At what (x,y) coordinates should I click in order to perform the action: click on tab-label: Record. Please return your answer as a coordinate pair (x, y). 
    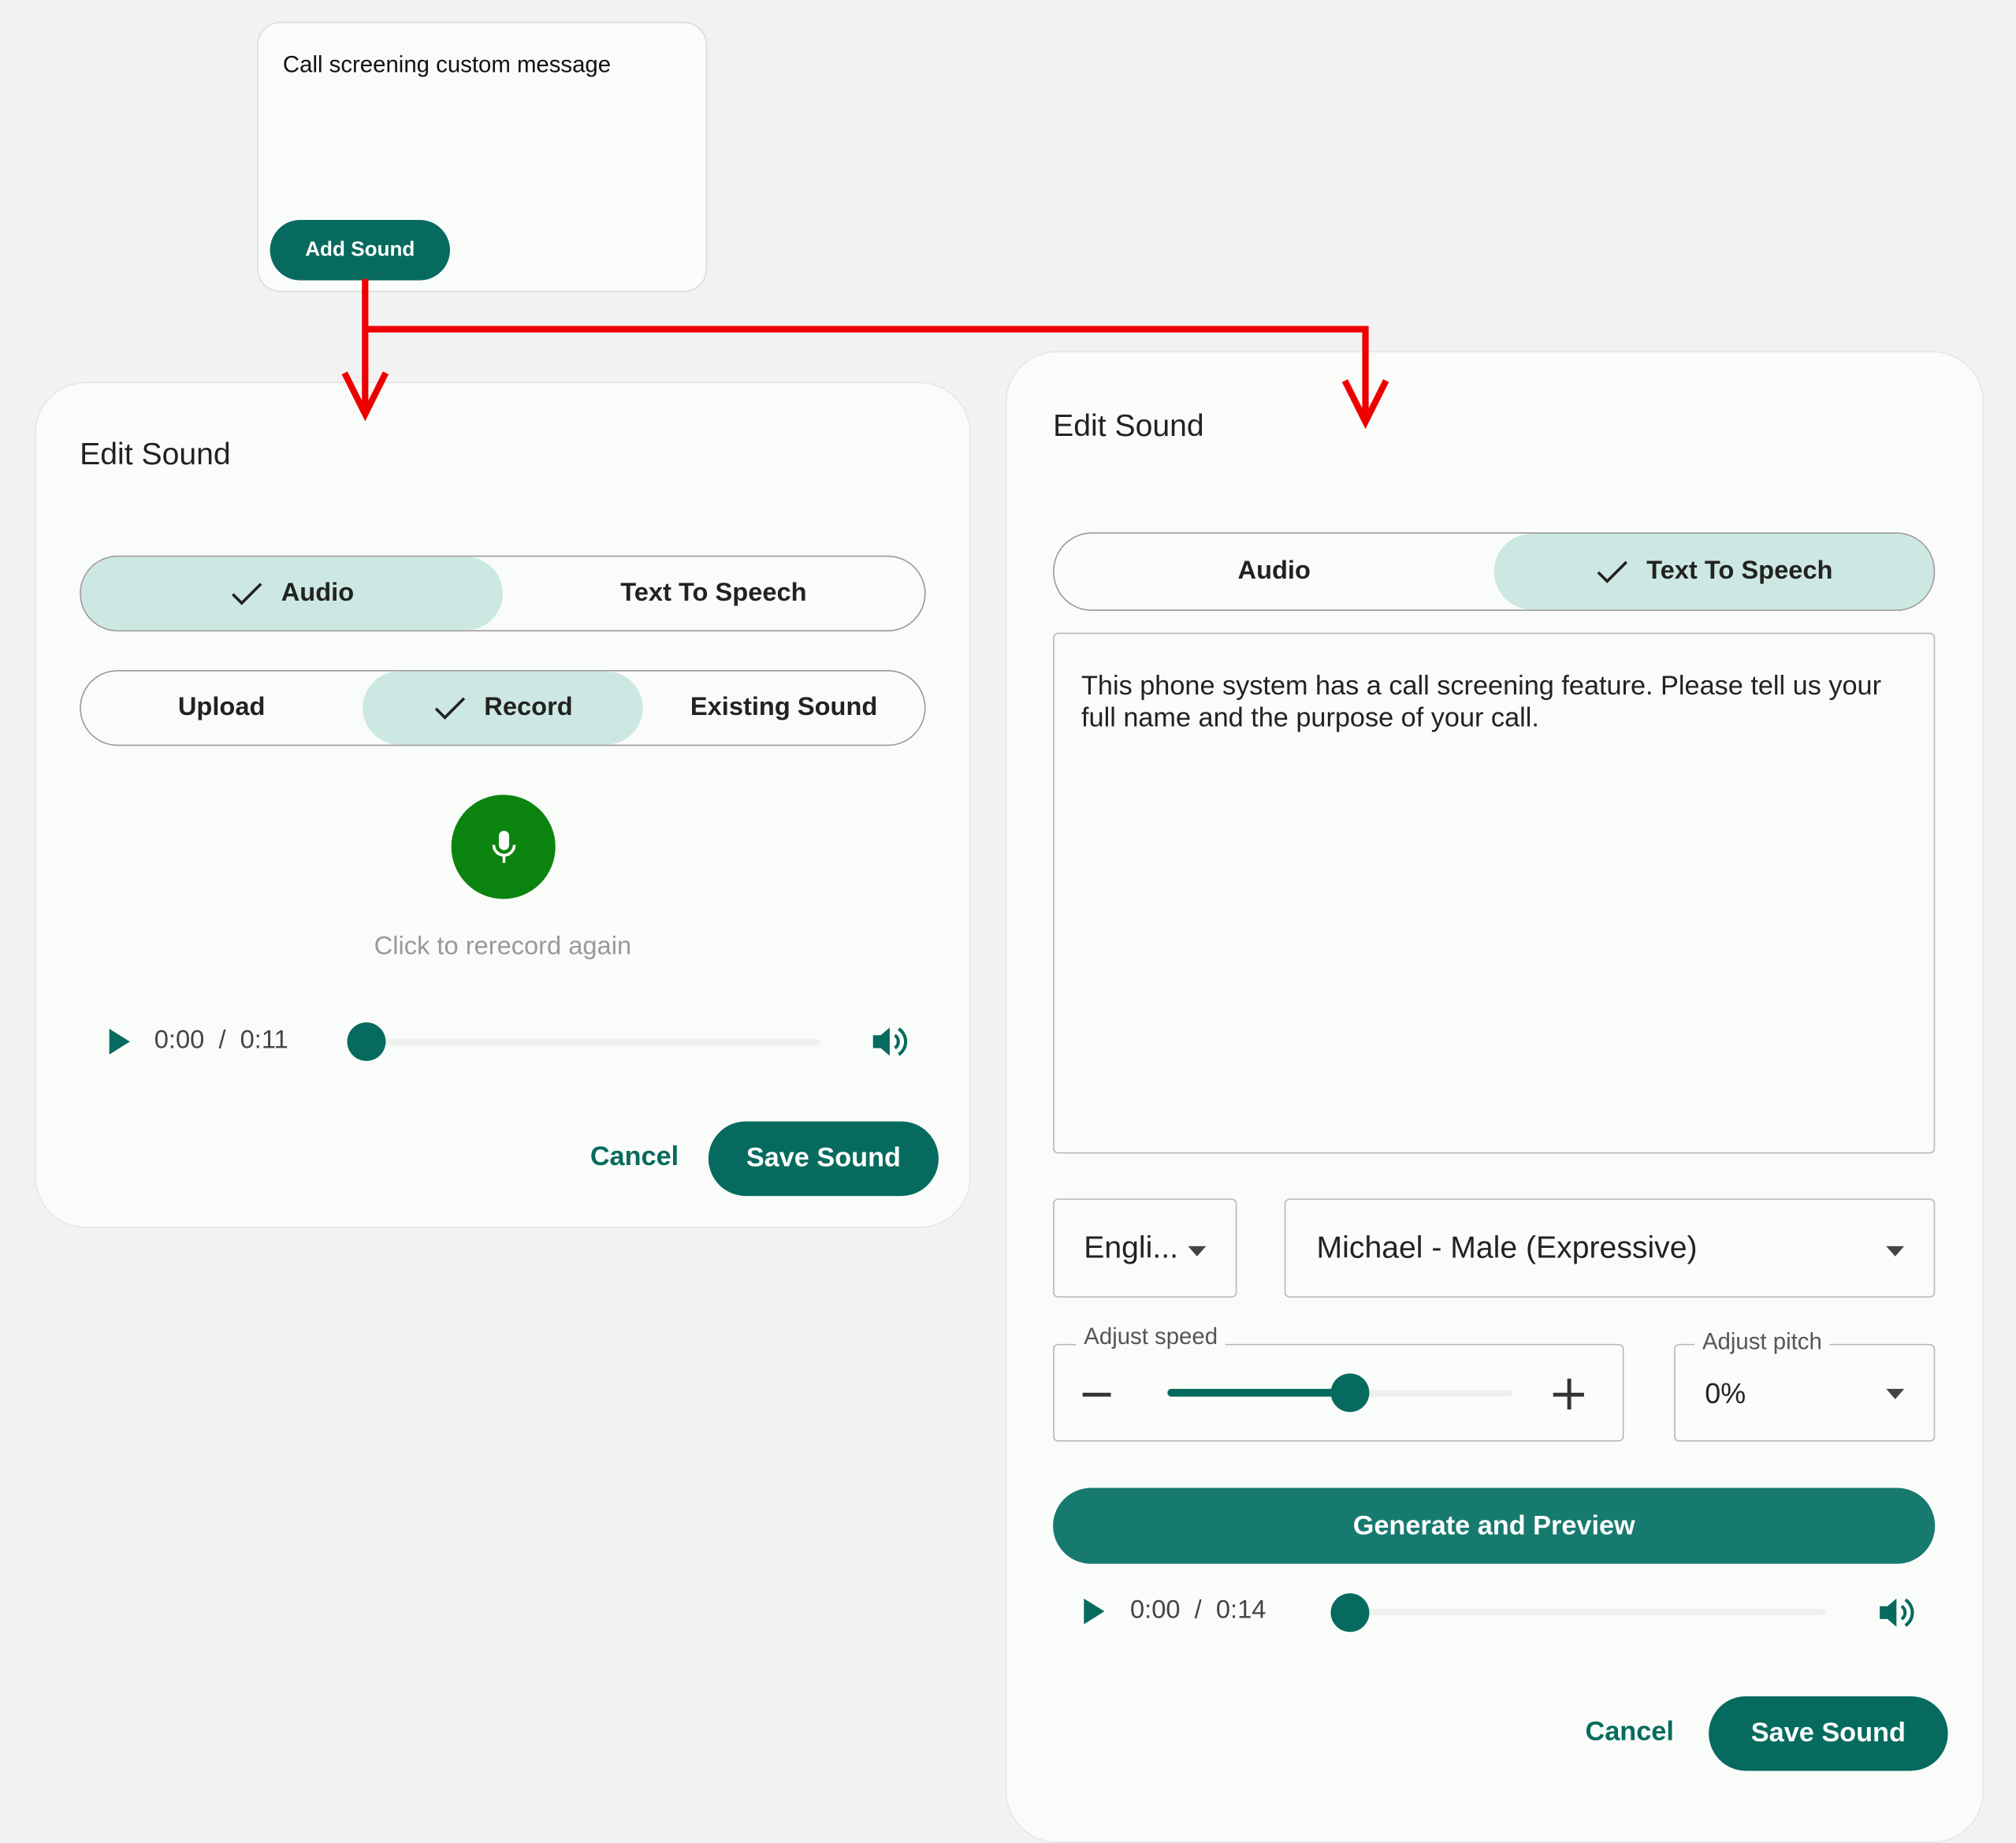
    Looking at the image, I should click on (528, 707).